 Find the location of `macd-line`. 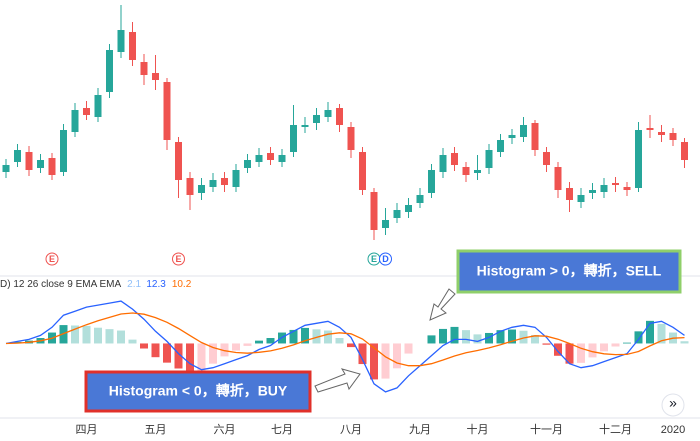

macd-line is located at coordinates (345, 339).